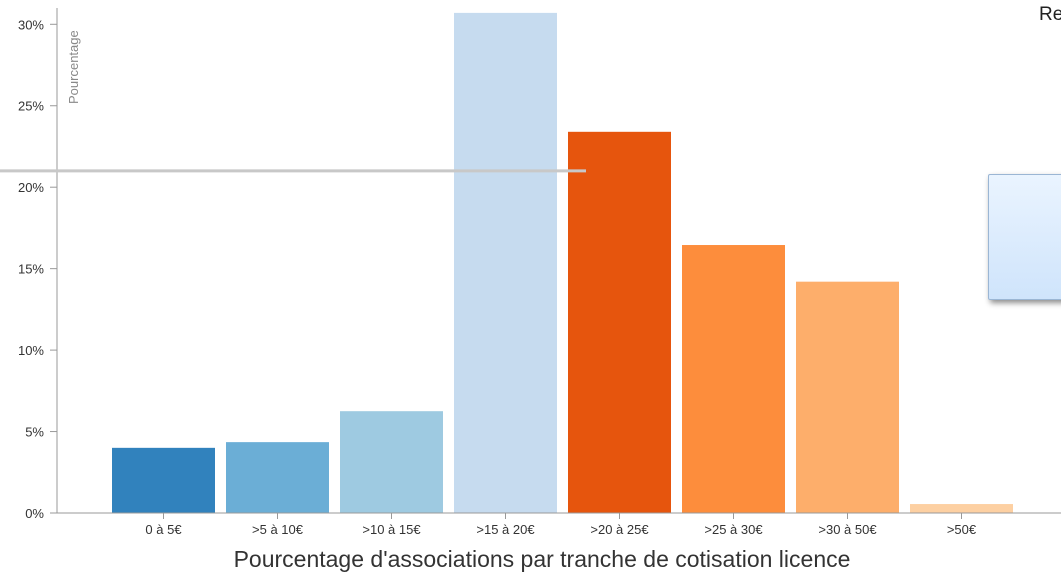  Describe the element at coordinates (733, 529) in the screenshot. I see `x-tick-label: >25 à 30€` at that location.